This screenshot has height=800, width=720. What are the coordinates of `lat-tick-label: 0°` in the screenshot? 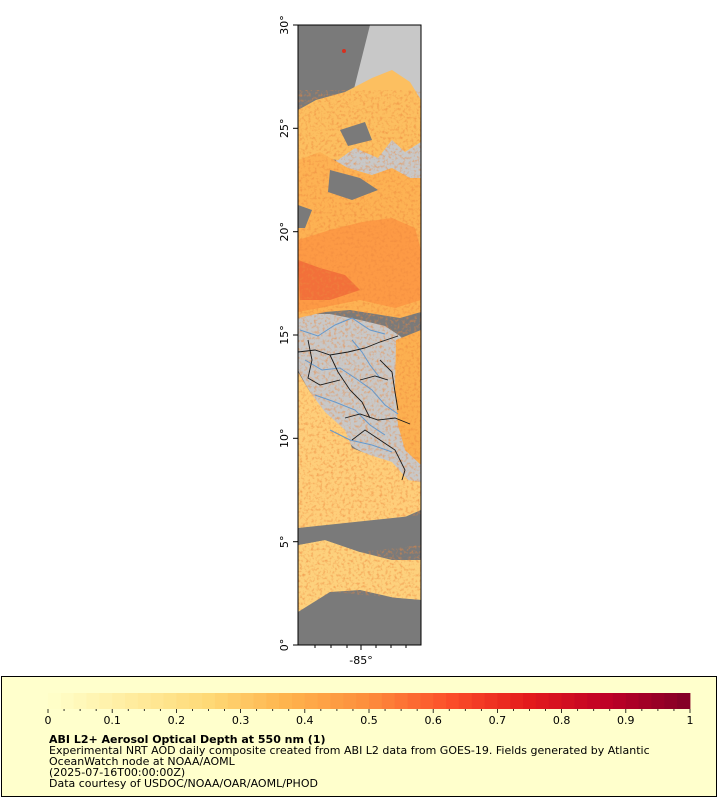 It's located at (284, 645).